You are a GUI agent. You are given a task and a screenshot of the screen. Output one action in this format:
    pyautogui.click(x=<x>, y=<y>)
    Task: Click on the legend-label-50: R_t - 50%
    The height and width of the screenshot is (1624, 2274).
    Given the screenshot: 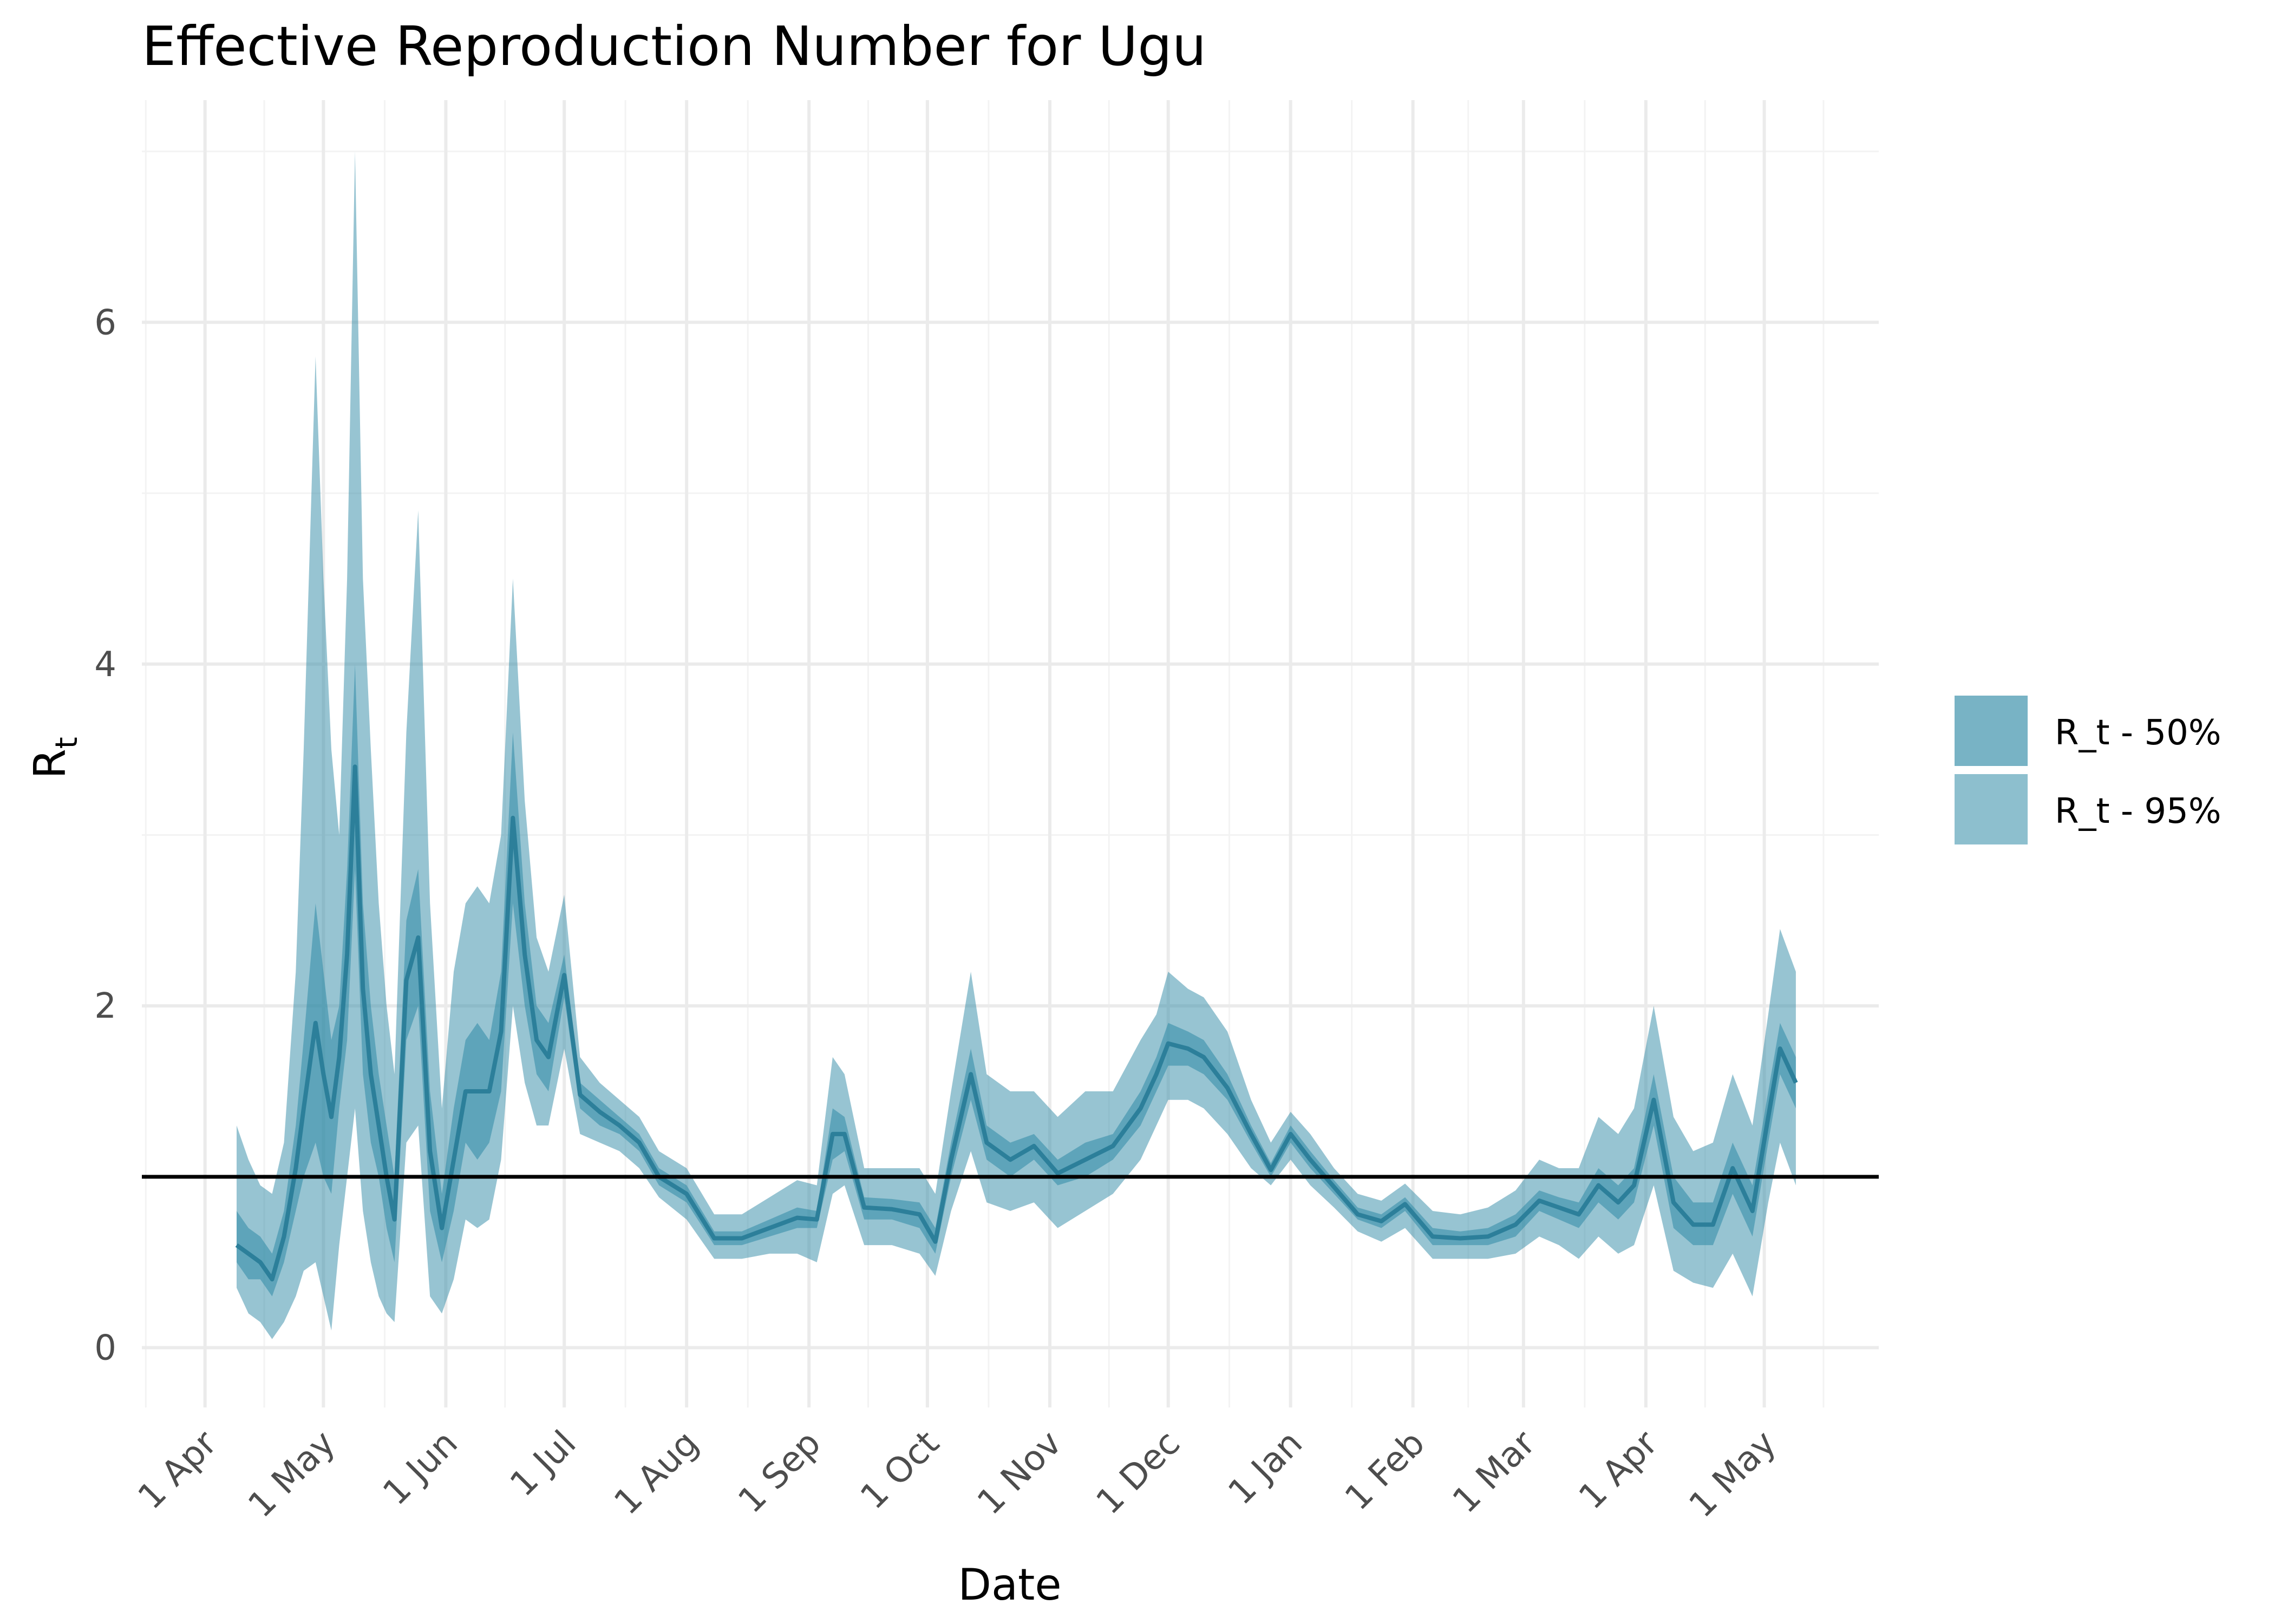 What is the action you would take?
    pyautogui.click(x=2138, y=733)
    